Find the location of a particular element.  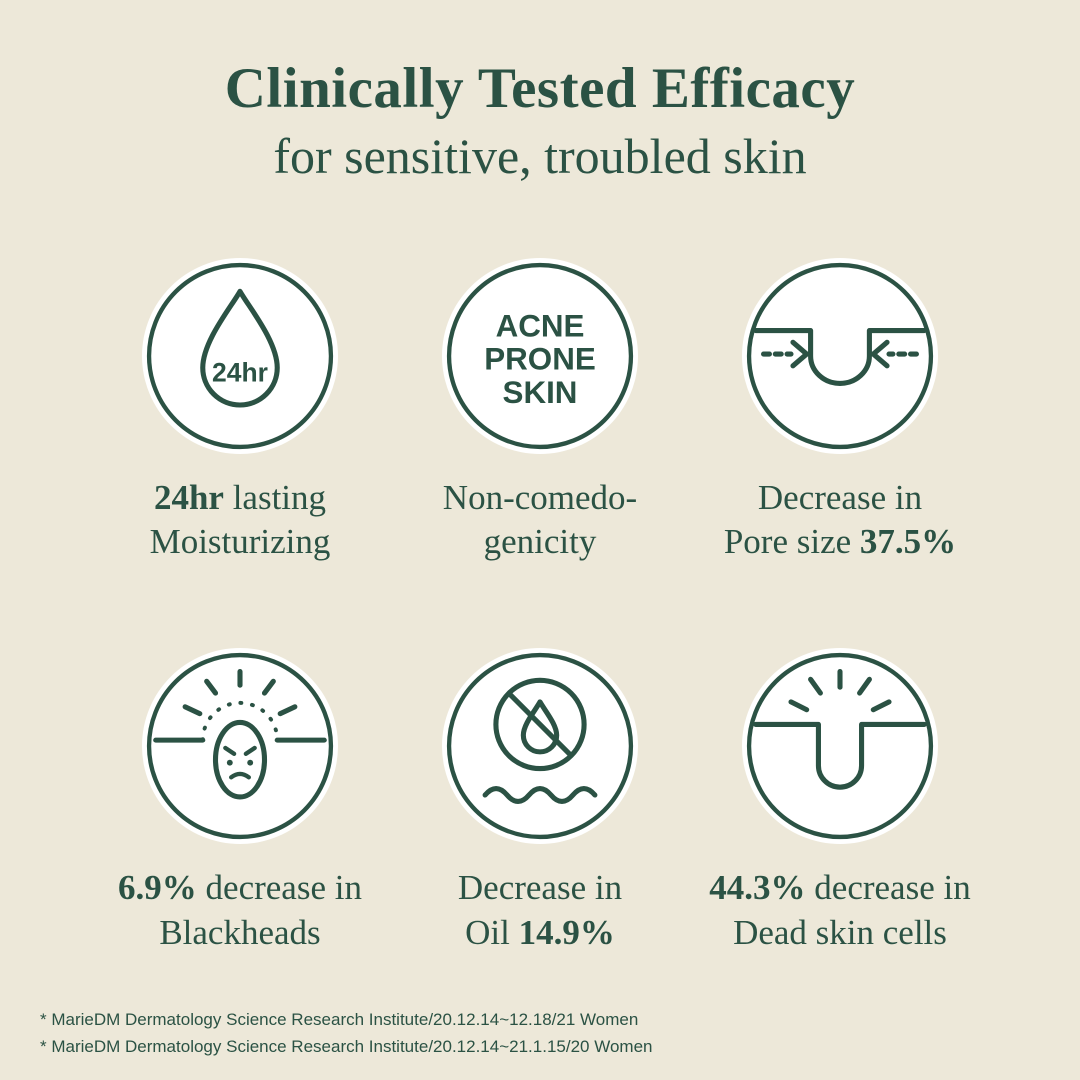

icon-circle: ACNE PRONE SKIN is located at coordinates (540, 355).